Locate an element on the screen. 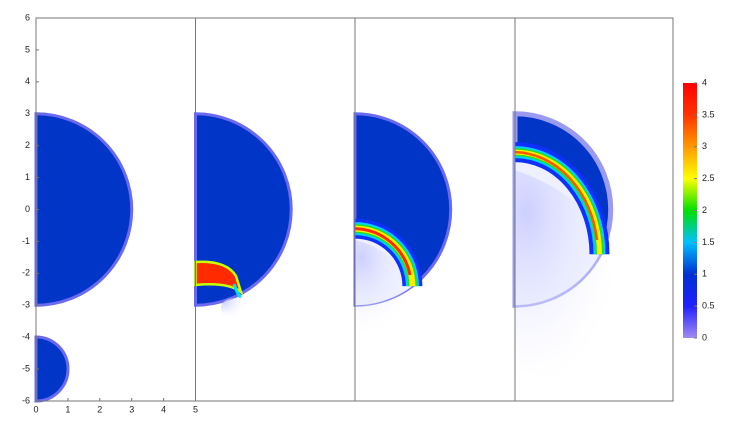 The width and height of the screenshot is (741, 427). y-tick-label: 4 is located at coordinates (27, 81).